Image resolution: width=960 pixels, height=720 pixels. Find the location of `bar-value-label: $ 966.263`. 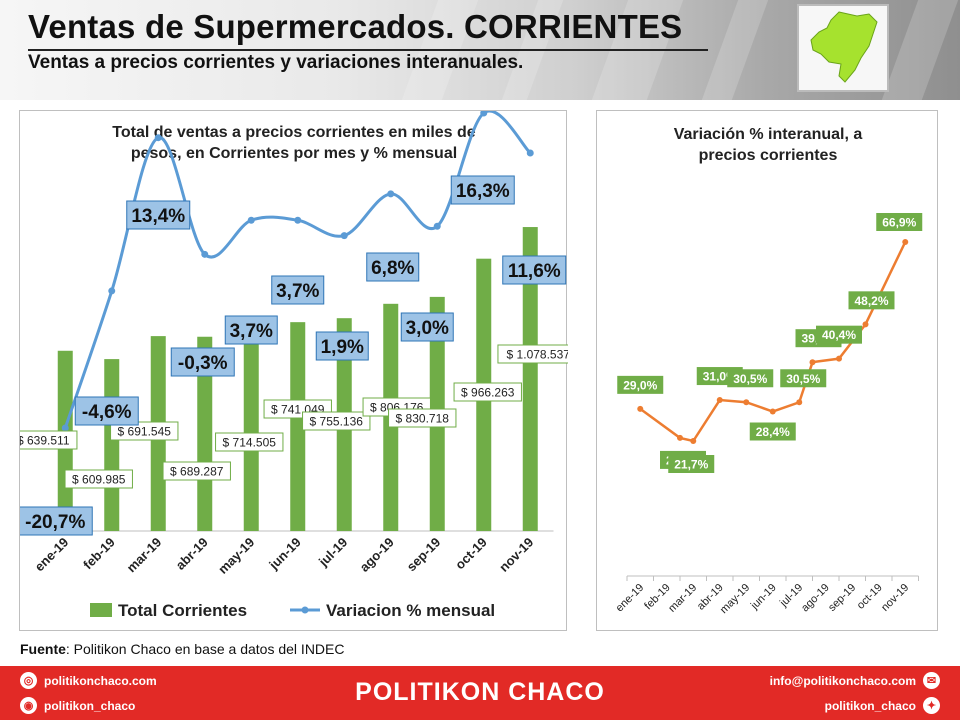

bar-value-label: $ 966.263 is located at coordinates (488, 393).